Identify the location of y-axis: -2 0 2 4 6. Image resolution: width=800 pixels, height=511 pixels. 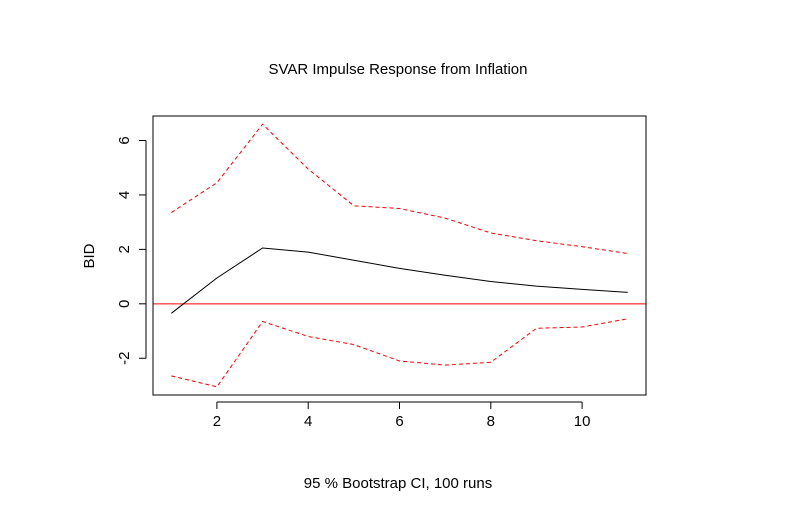
(131, 250).